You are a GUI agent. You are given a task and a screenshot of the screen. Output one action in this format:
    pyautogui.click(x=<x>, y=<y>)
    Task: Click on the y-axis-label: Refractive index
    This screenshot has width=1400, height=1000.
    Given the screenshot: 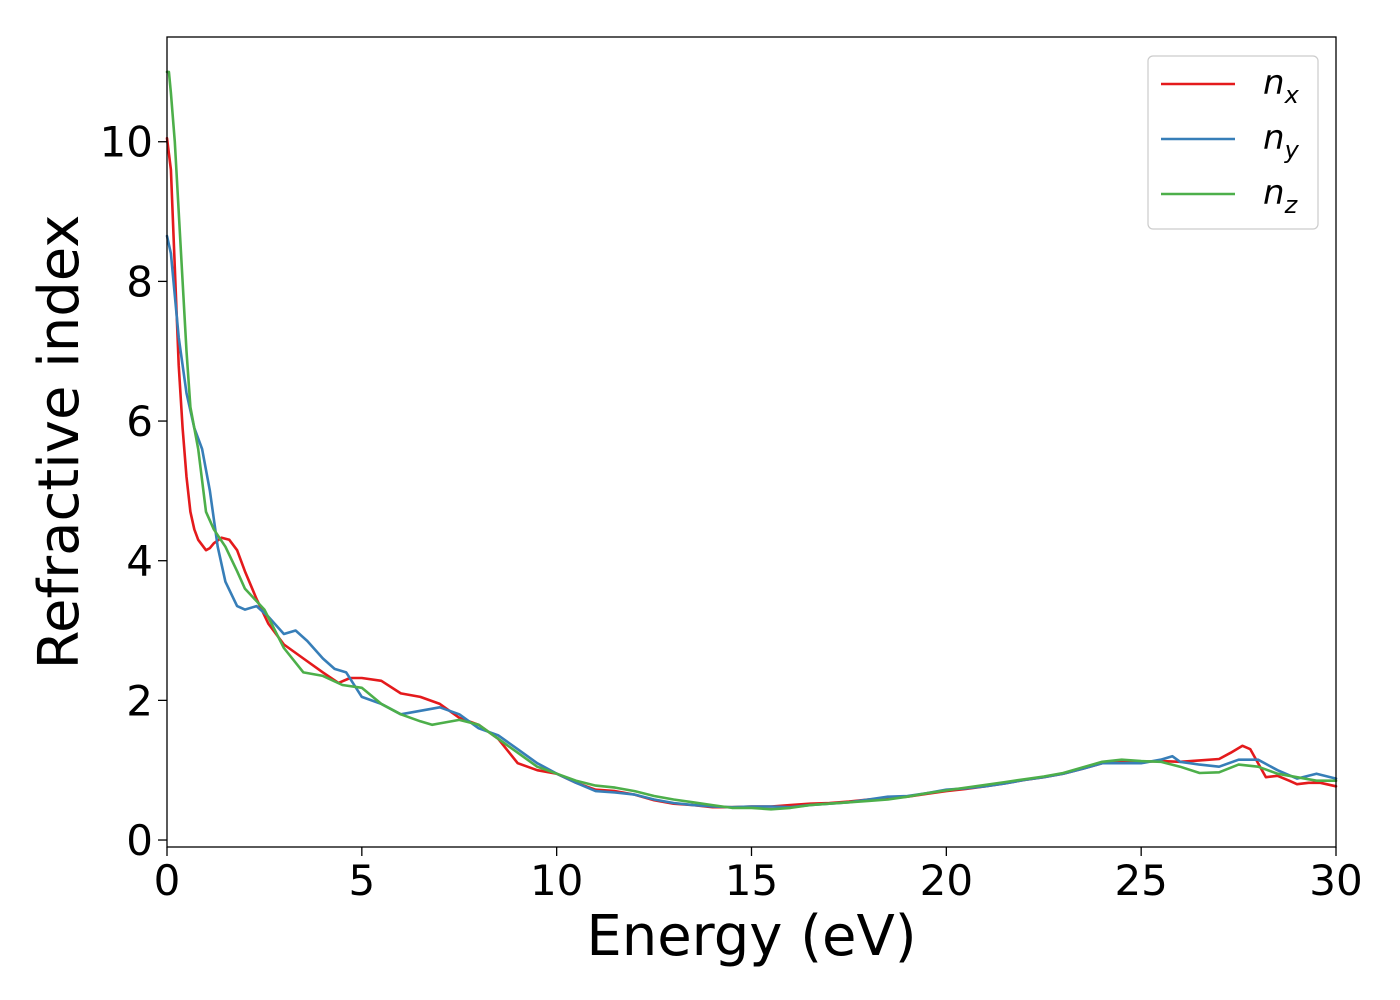 What is the action you would take?
    pyautogui.click(x=59, y=442)
    